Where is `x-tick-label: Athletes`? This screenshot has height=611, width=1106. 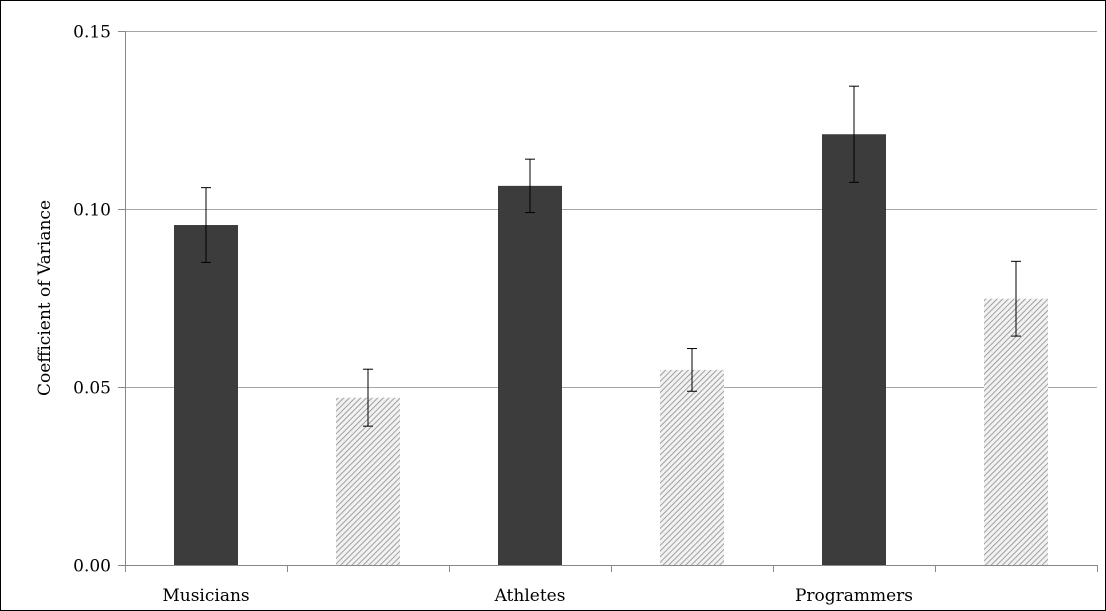
x-tick-label: Athletes is located at coordinates (530, 596).